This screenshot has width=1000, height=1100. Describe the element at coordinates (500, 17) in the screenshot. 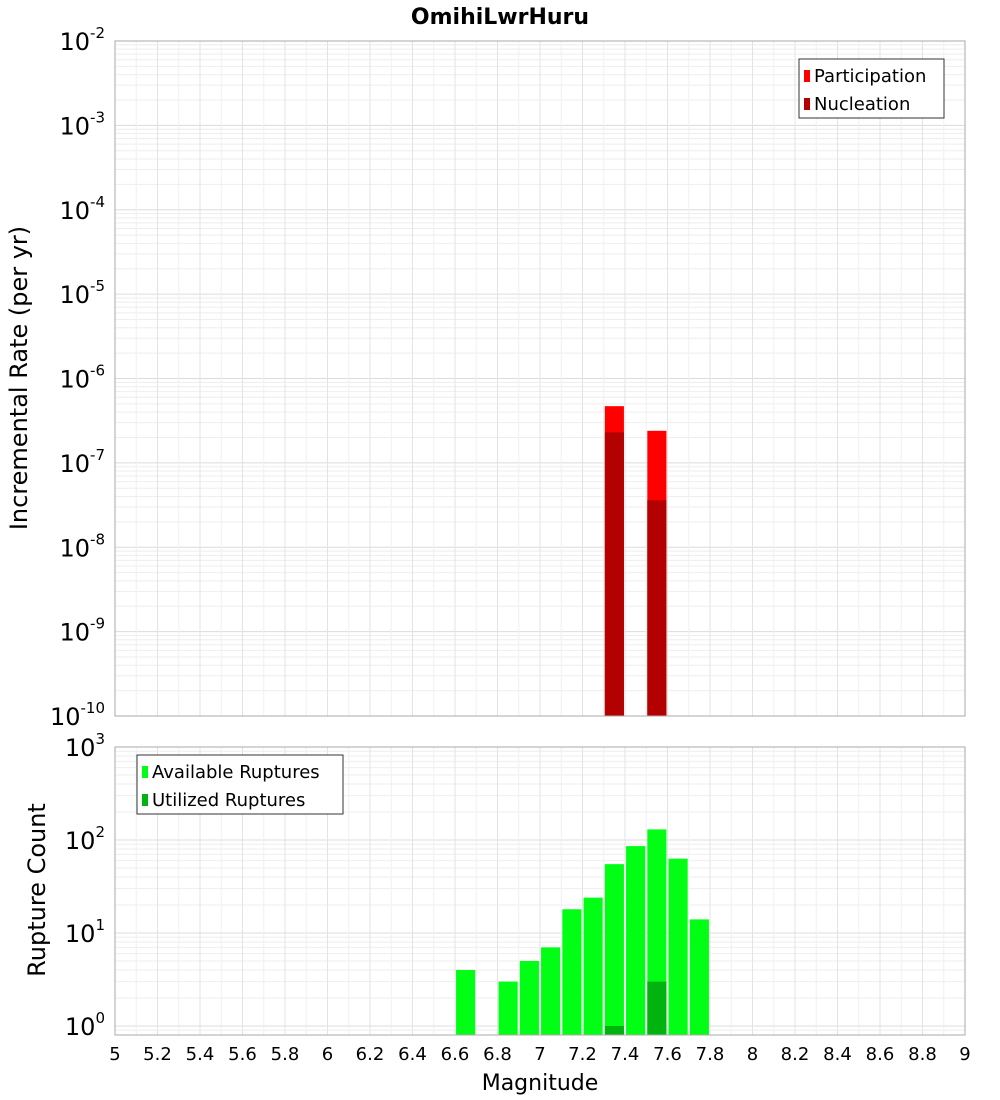

I see `chart-title: OmihiLwrHuru` at that location.